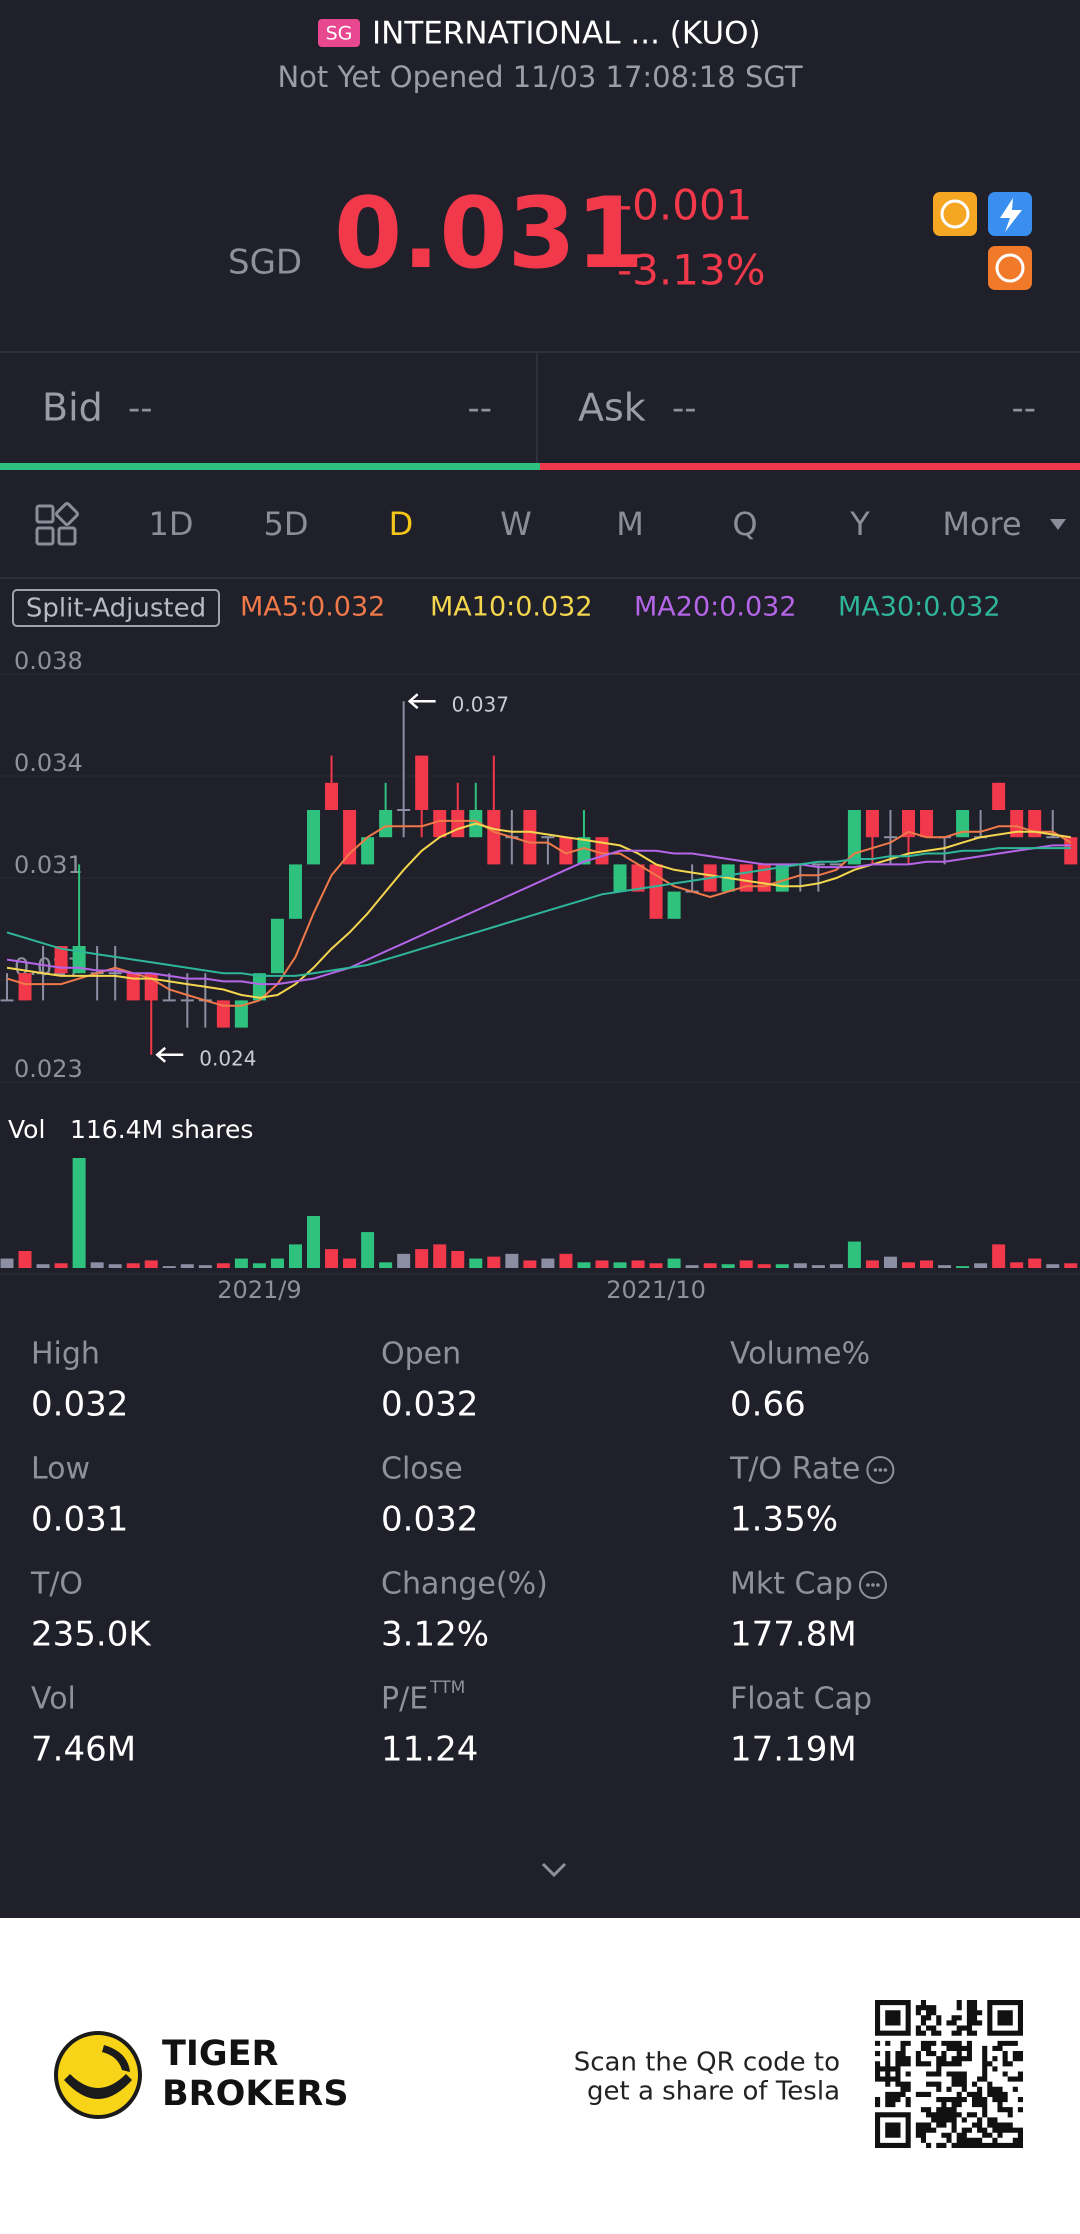 The image size is (1080, 2234). I want to click on annotation-arrow, so click(169, 1054).